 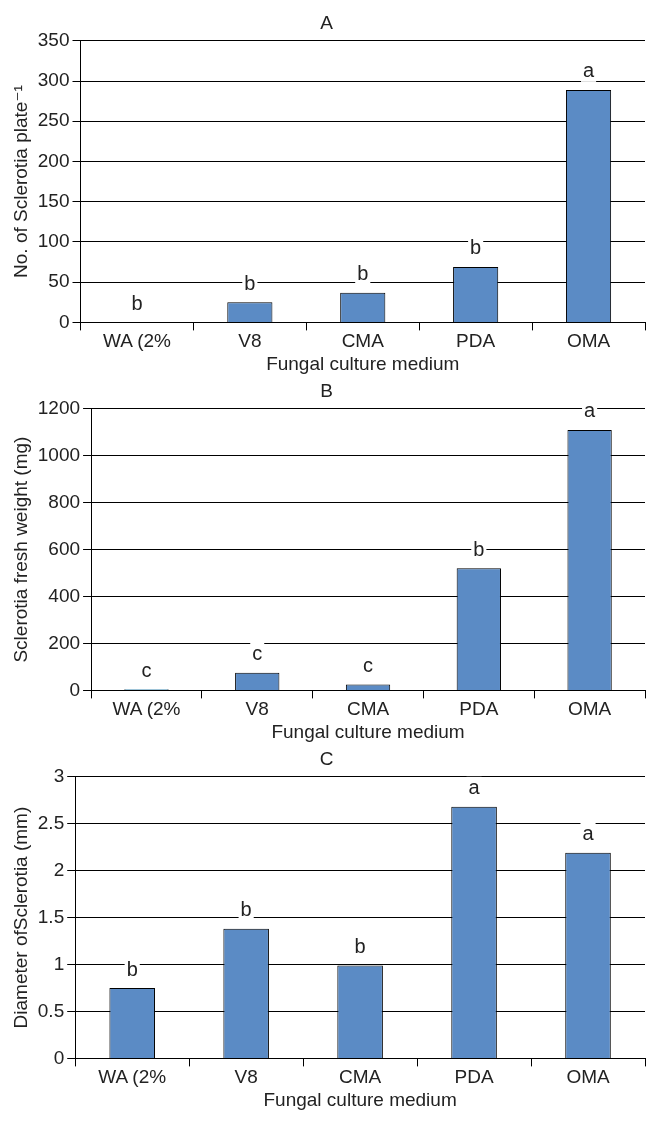 I want to click on y-tick-label: 3, so click(x=59, y=776).